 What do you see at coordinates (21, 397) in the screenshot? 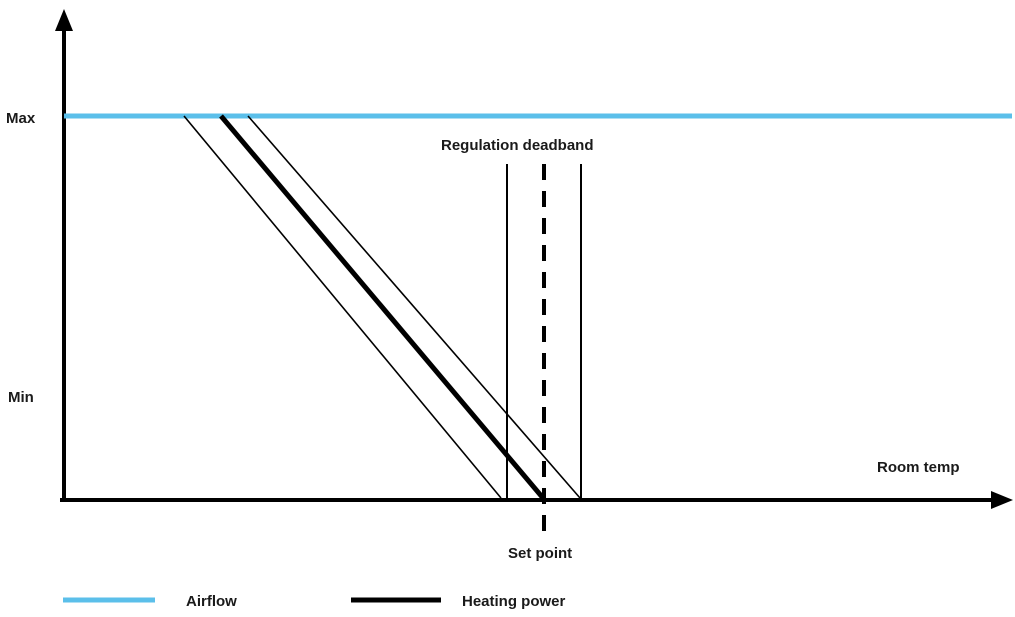
I see `y-min-label: Min` at bounding box center [21, 397].